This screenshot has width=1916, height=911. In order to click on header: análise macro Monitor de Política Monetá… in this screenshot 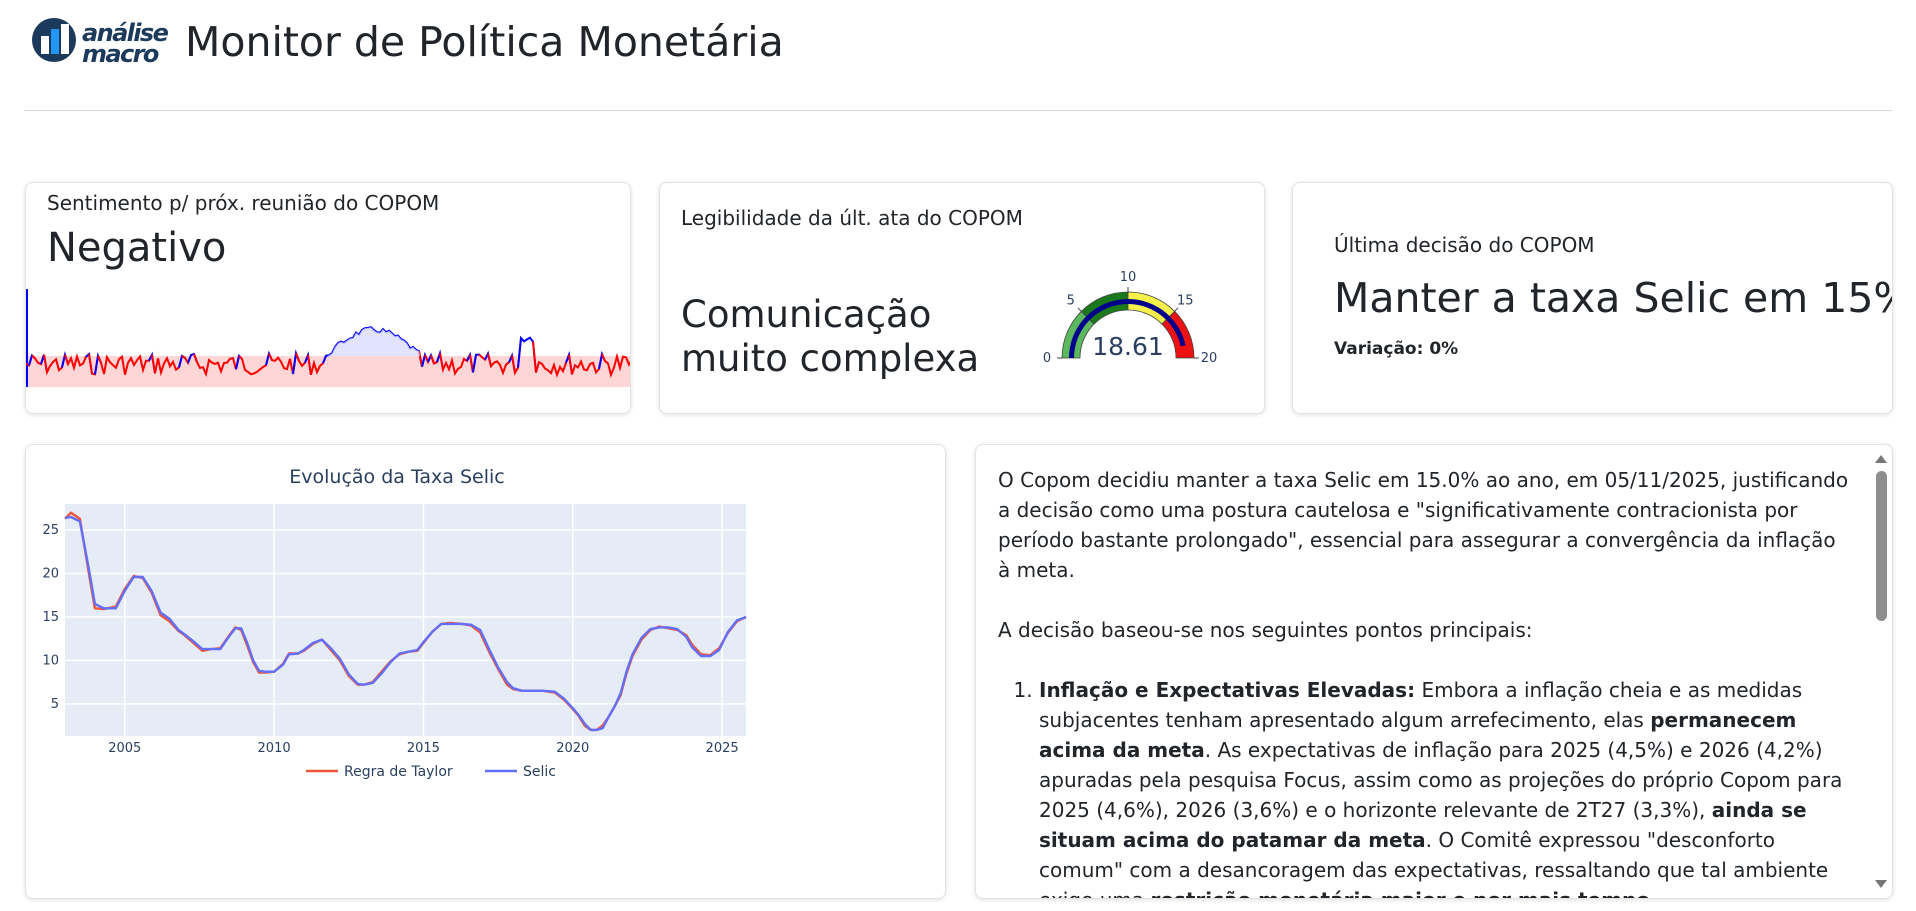, I will do `click(958, 55)`.